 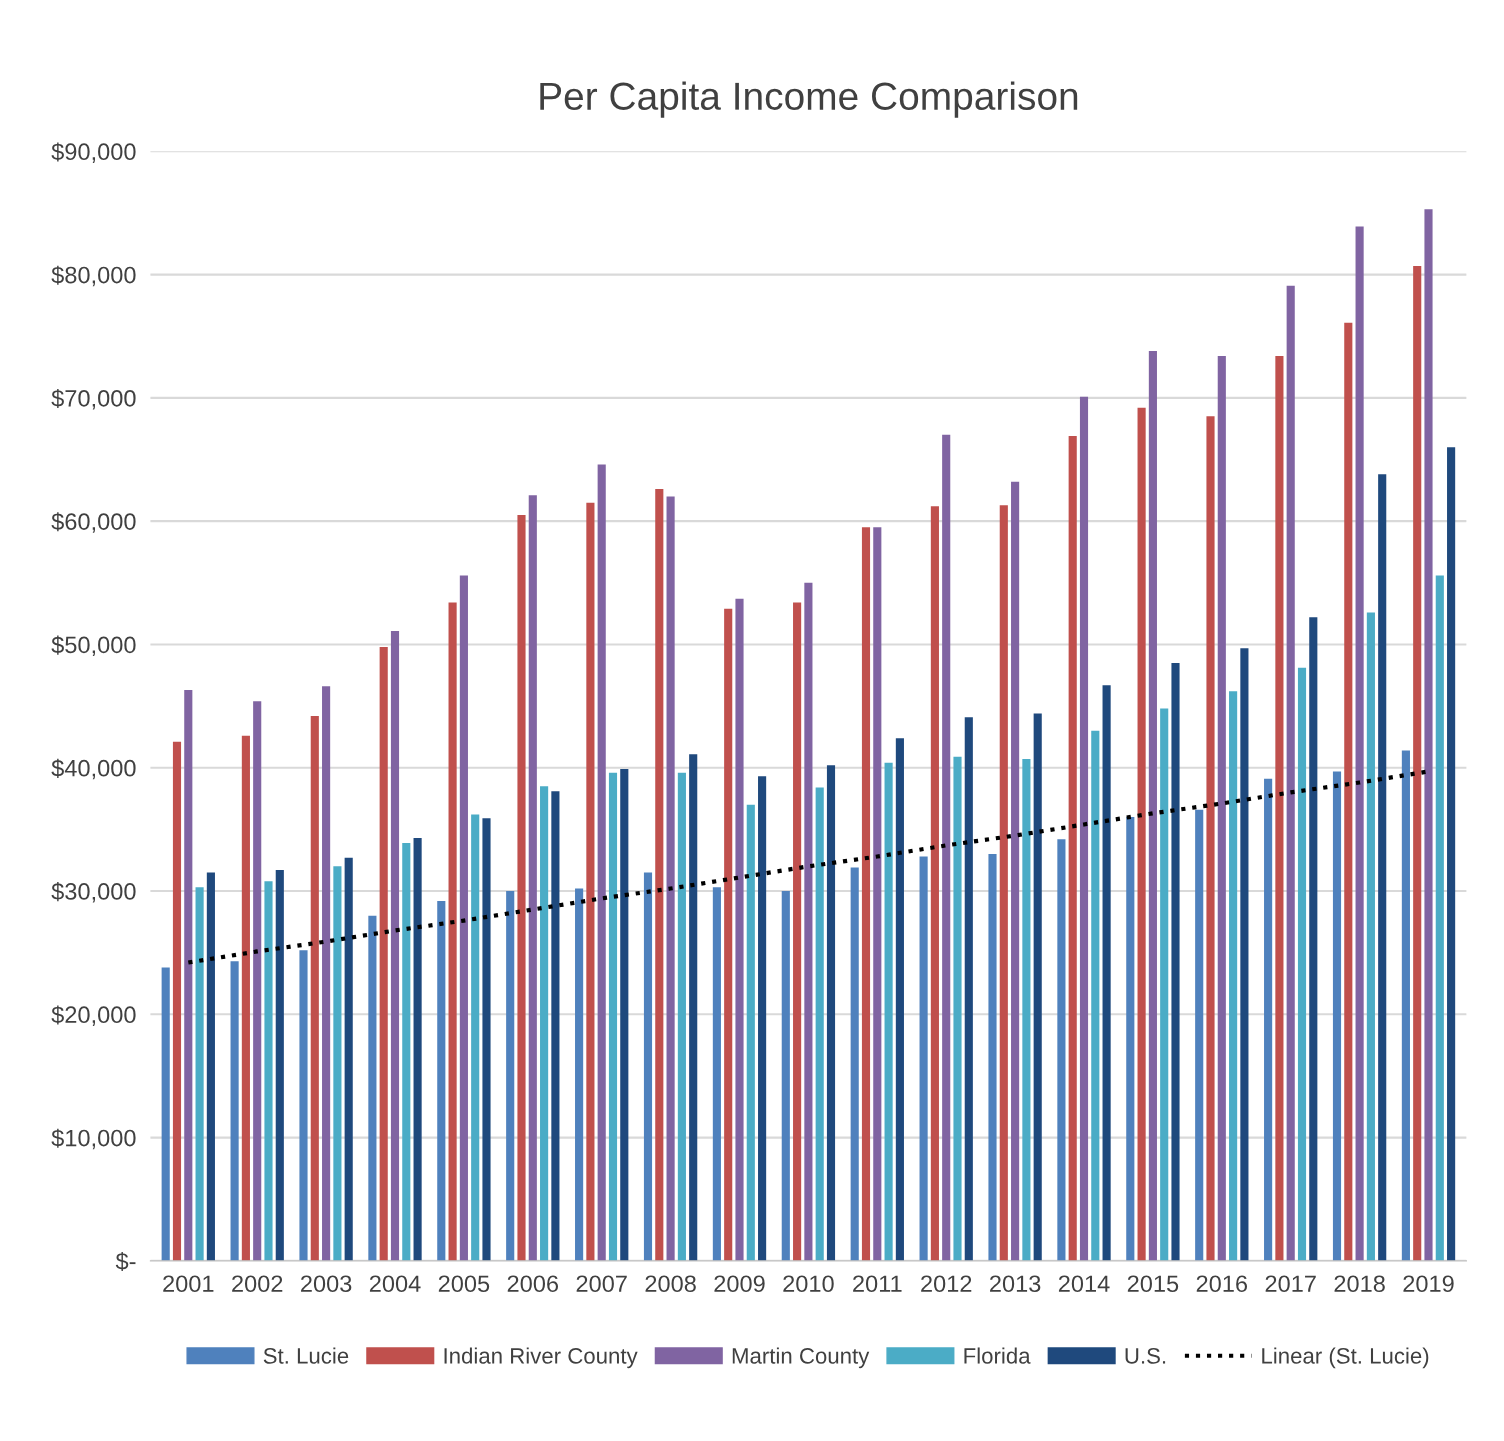 I want to click on x-tick-label: 2019, so click(x=1428, y=1284).